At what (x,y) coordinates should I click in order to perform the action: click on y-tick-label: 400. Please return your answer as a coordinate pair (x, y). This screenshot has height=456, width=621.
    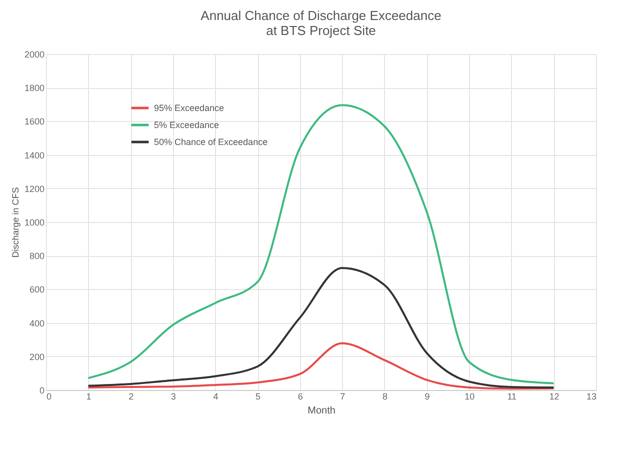
    Looking at the image, I should click on (36, 323).